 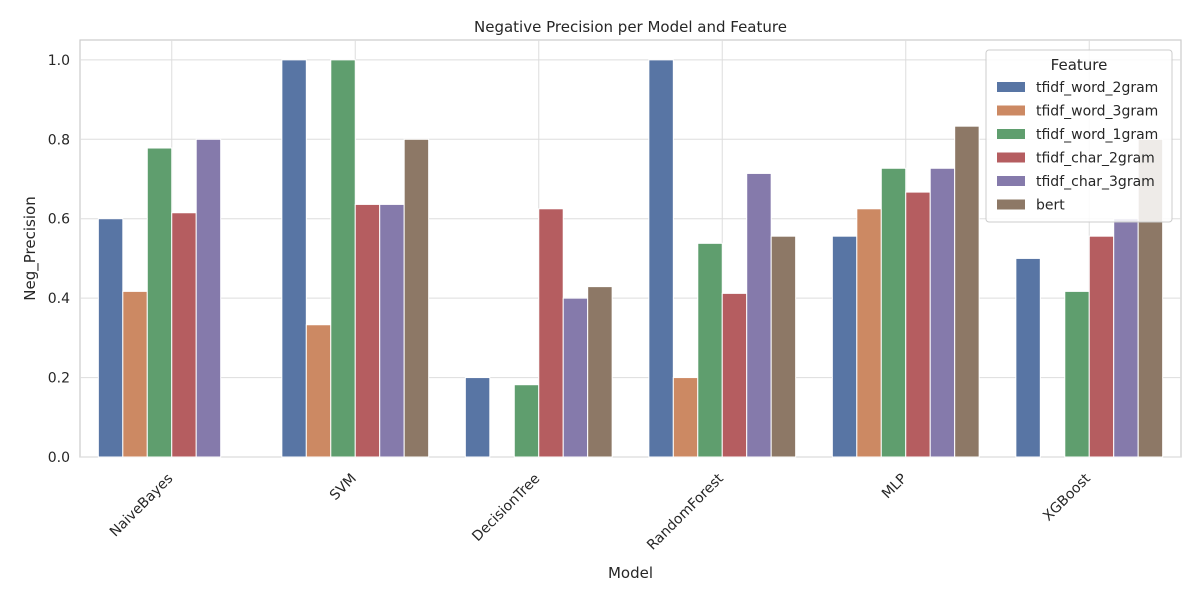 I want to click on legend-entry: tfidf_word_2gram, so click(x=1097, y=88).